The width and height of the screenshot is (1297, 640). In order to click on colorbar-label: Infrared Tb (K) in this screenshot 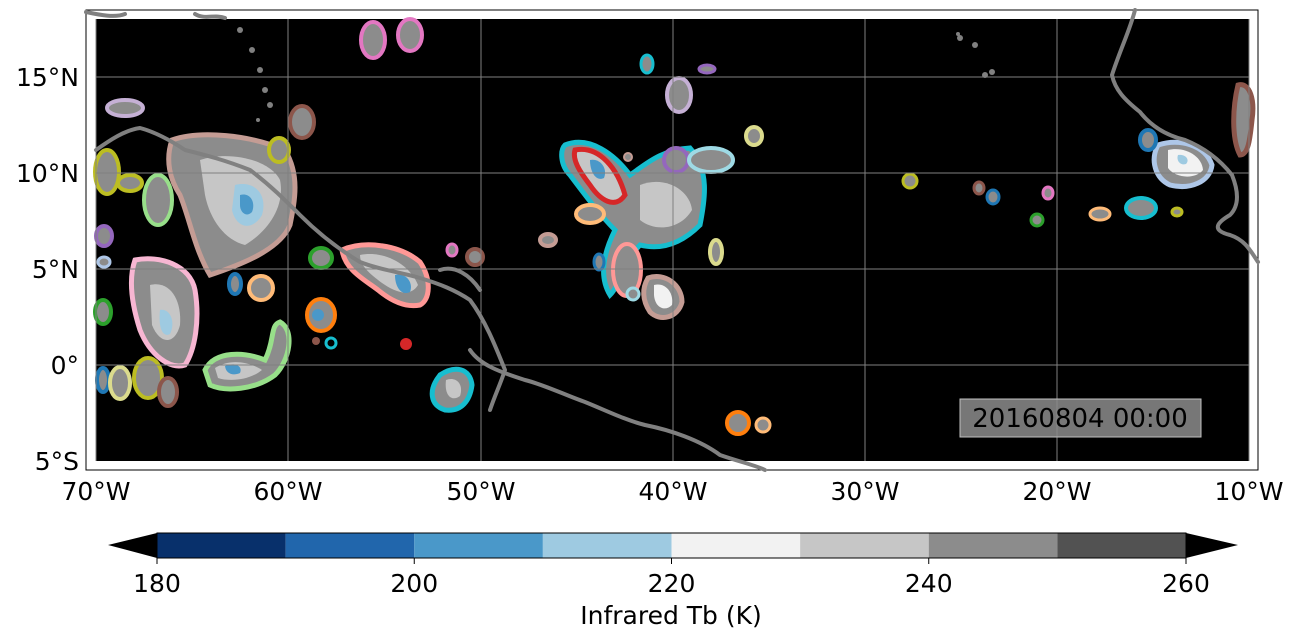, I will do `click(671, 615)`.